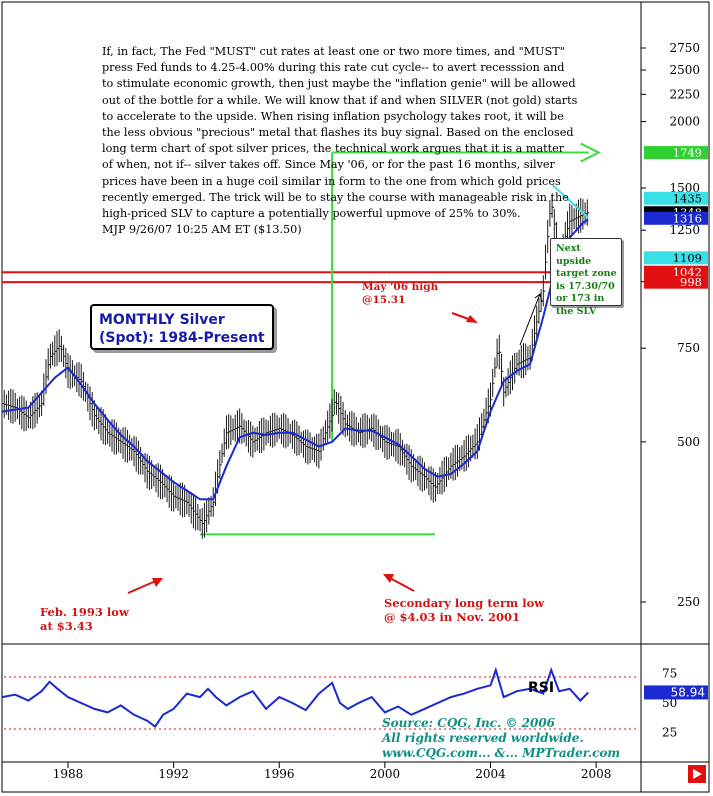 The height and width of the screenshot is (796, 713). Describe the element at coordinates (332, 771) in the screenshot. I see `time-axis: 1988 1992 1996 2000 2004 2008` at that location.